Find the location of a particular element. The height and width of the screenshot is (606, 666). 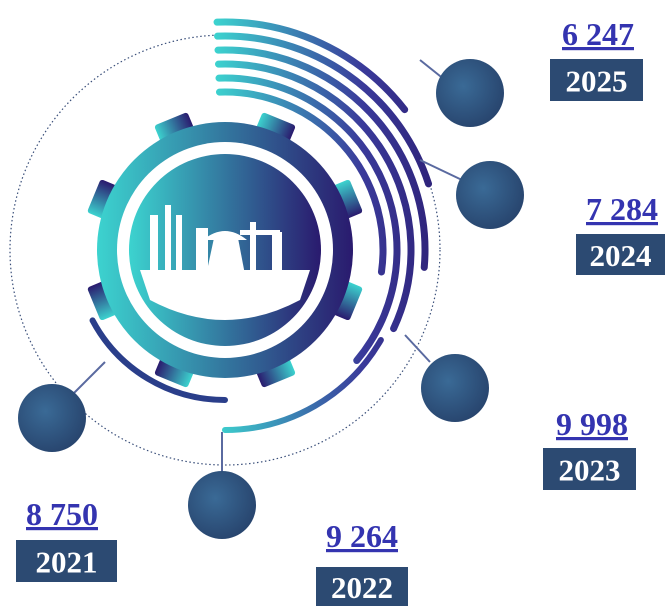

year-label: 2021 is located at coordinates (67, 562).